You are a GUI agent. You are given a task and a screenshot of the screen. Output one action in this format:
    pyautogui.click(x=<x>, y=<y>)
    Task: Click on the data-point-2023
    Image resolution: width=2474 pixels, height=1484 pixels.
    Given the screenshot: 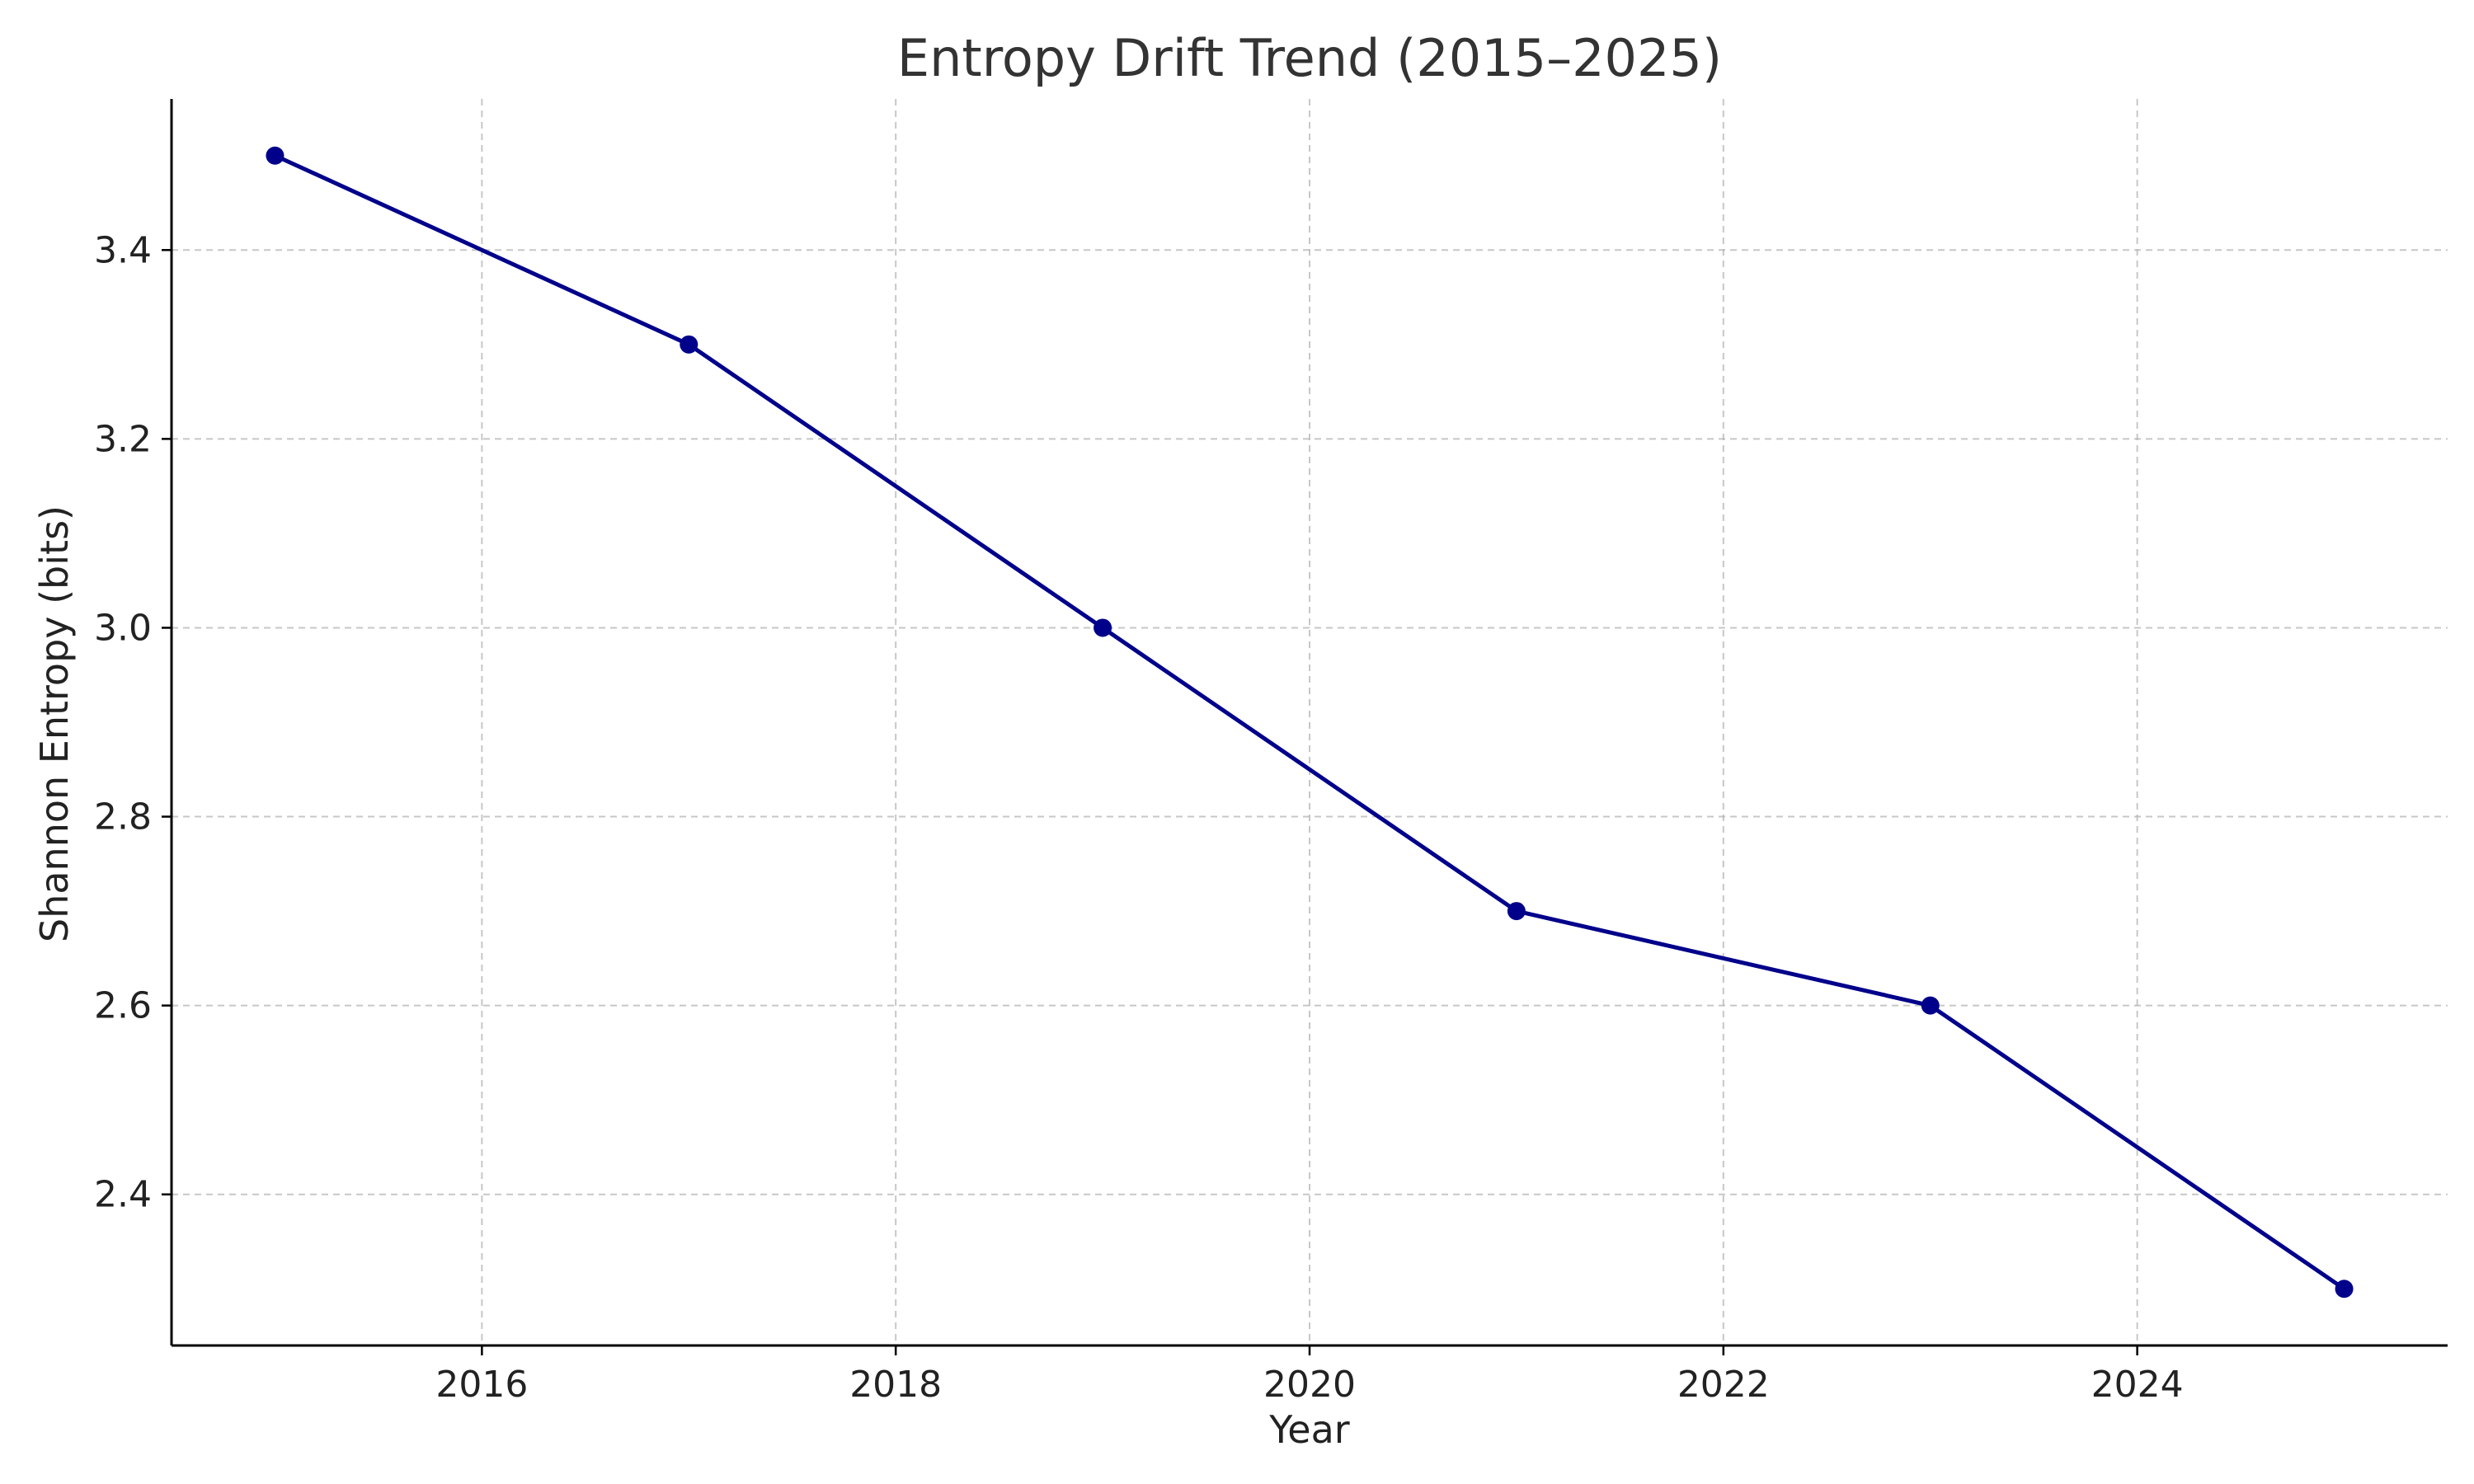 What is the action you would take?
    pyautogui.click(x=1930, y=1006)
    